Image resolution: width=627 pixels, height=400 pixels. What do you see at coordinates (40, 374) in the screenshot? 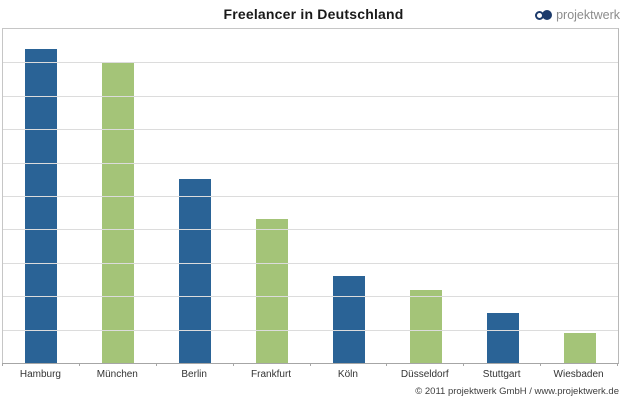
I see `x-axis-label: Hamburg` at bounding box center [40, 374].